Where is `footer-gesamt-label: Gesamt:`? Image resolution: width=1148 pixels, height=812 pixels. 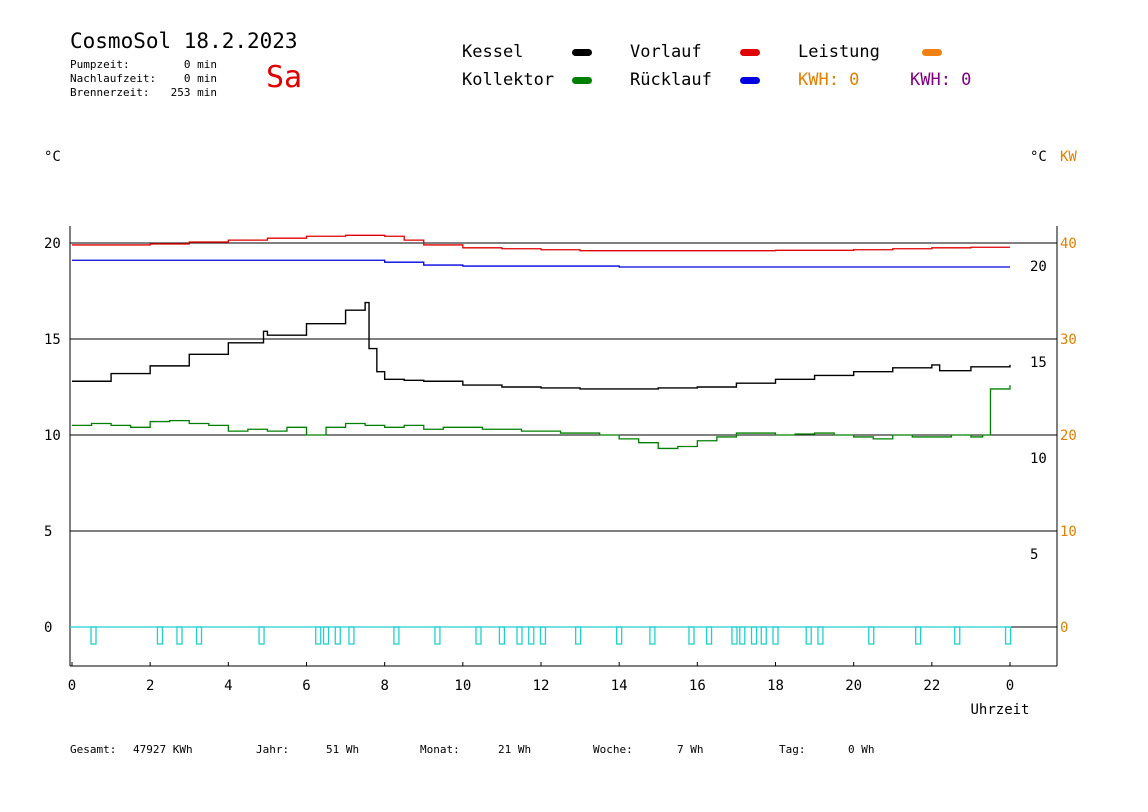
footer-gesamt-label: Gesamt: is located at coordinates (93, 749).